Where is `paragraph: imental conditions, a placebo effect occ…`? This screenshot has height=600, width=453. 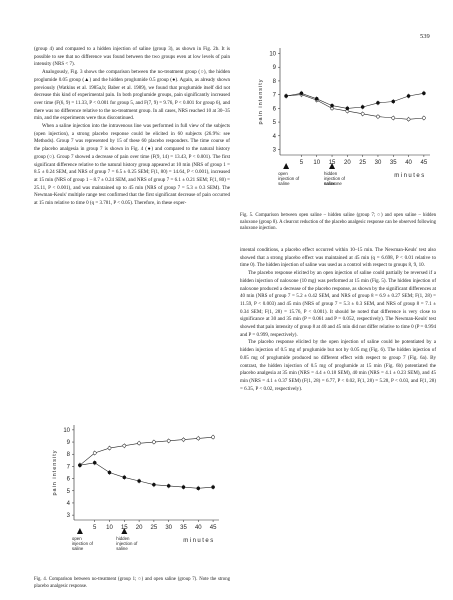
paragraph: imental conditions, a placebo effect occ… is located at coordinates (338, 258).